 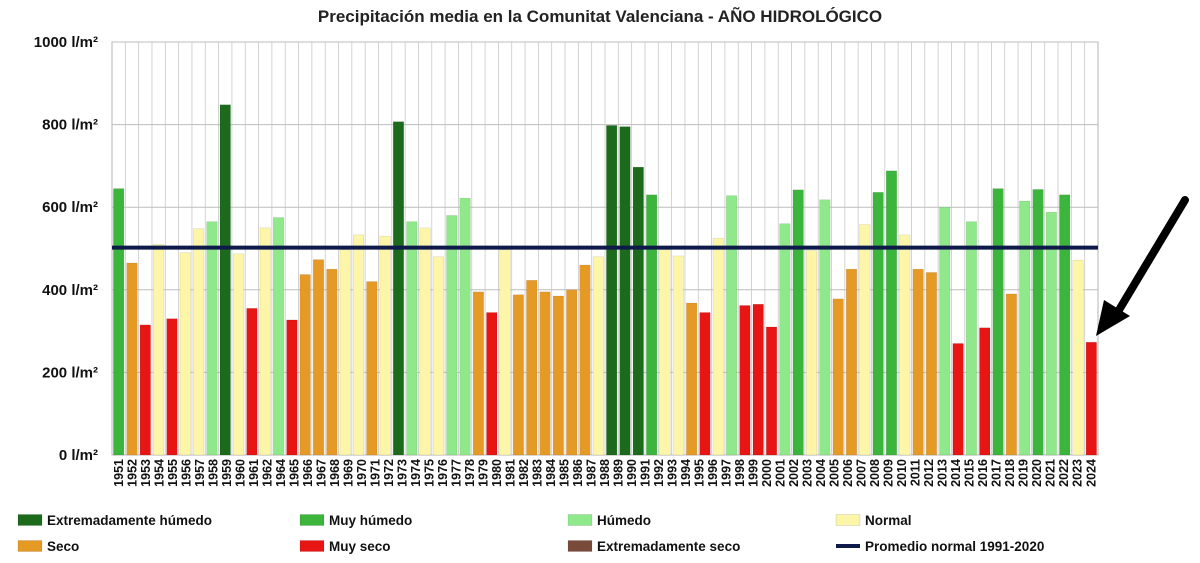 I want to click on bar-1955, so click(x=172, y=387).